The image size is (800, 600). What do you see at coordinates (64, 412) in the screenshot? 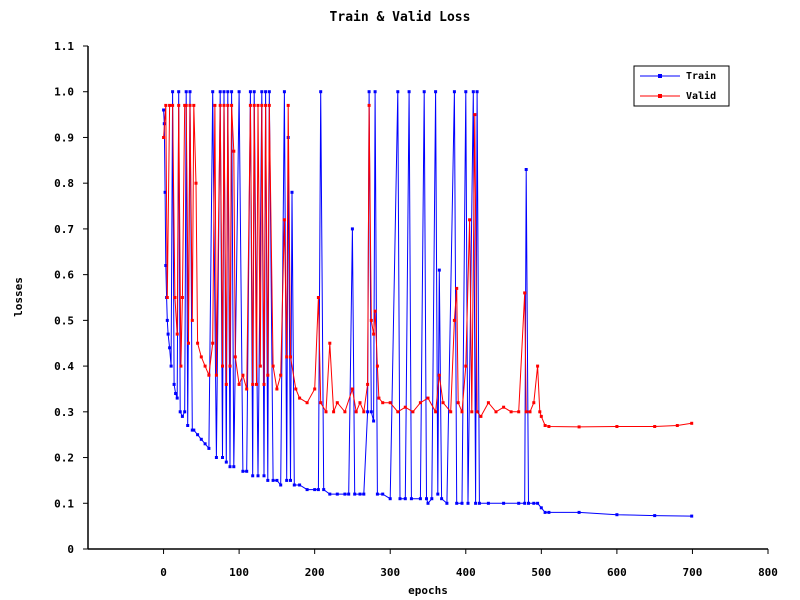
I see `y-tick-label: 0.3` at bounding box center [64, 412].